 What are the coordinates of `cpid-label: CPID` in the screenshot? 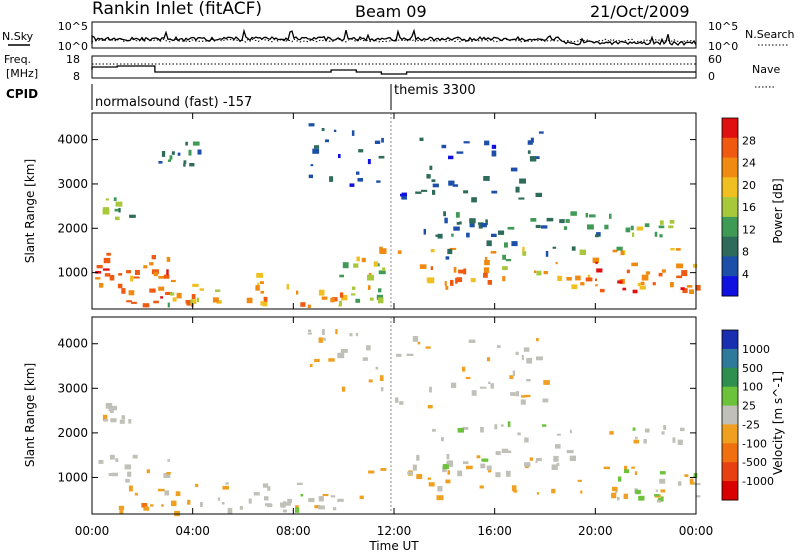 It's located at (22, 94).